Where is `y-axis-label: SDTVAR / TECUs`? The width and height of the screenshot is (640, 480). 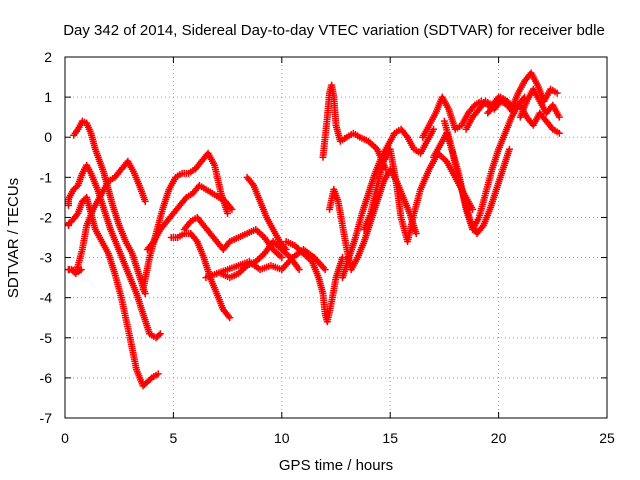 y-axis-label: SDTVAR / TECUs is located at coordinates (13, 238).